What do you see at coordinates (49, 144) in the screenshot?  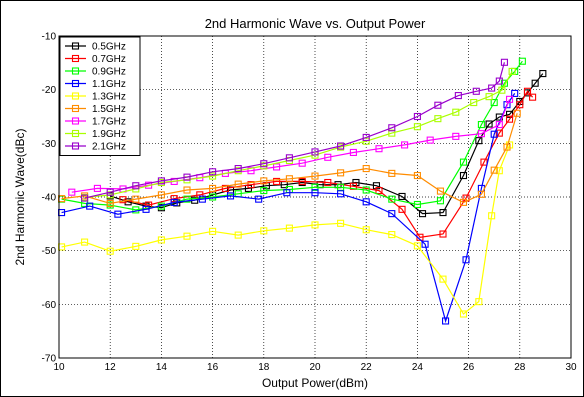 I see `y-tick-label: -30` at bounding box center [49, 144].